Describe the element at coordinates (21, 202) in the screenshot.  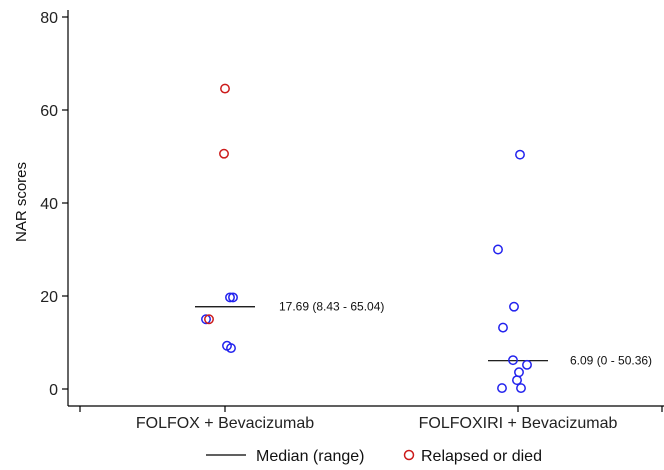
I see `y-axis-title: NAR scores` at that location.